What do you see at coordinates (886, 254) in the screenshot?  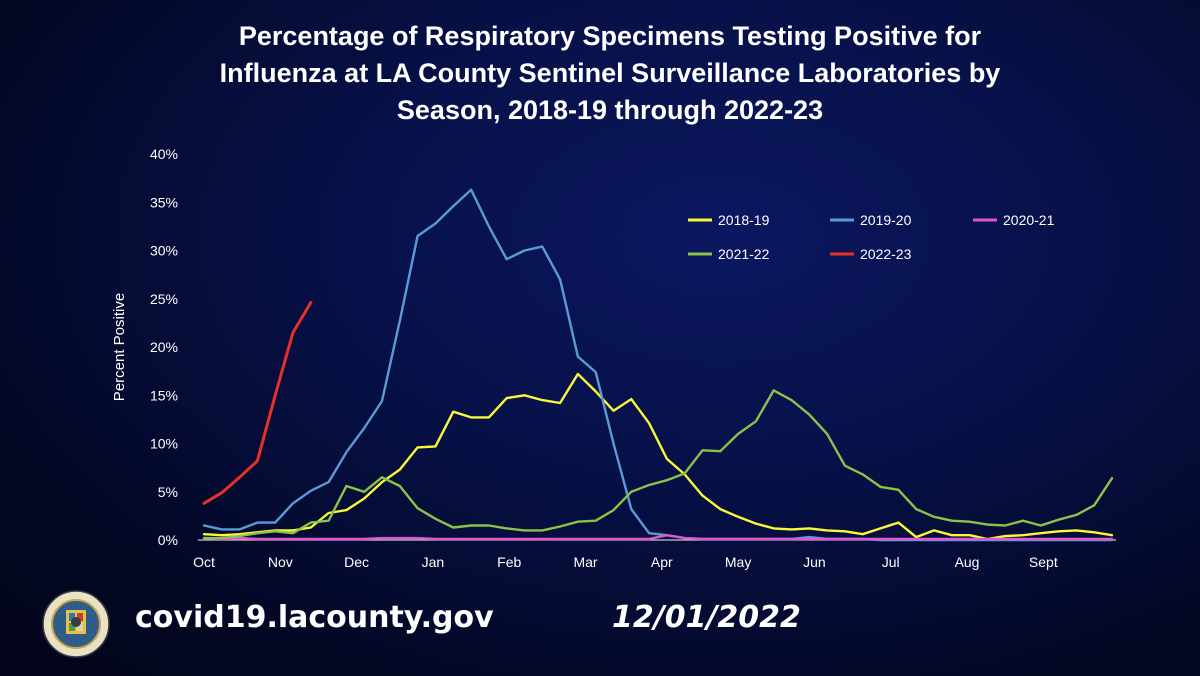 I see `legend-label-2022-23: 2022-23` at bounding box center [886, 254].